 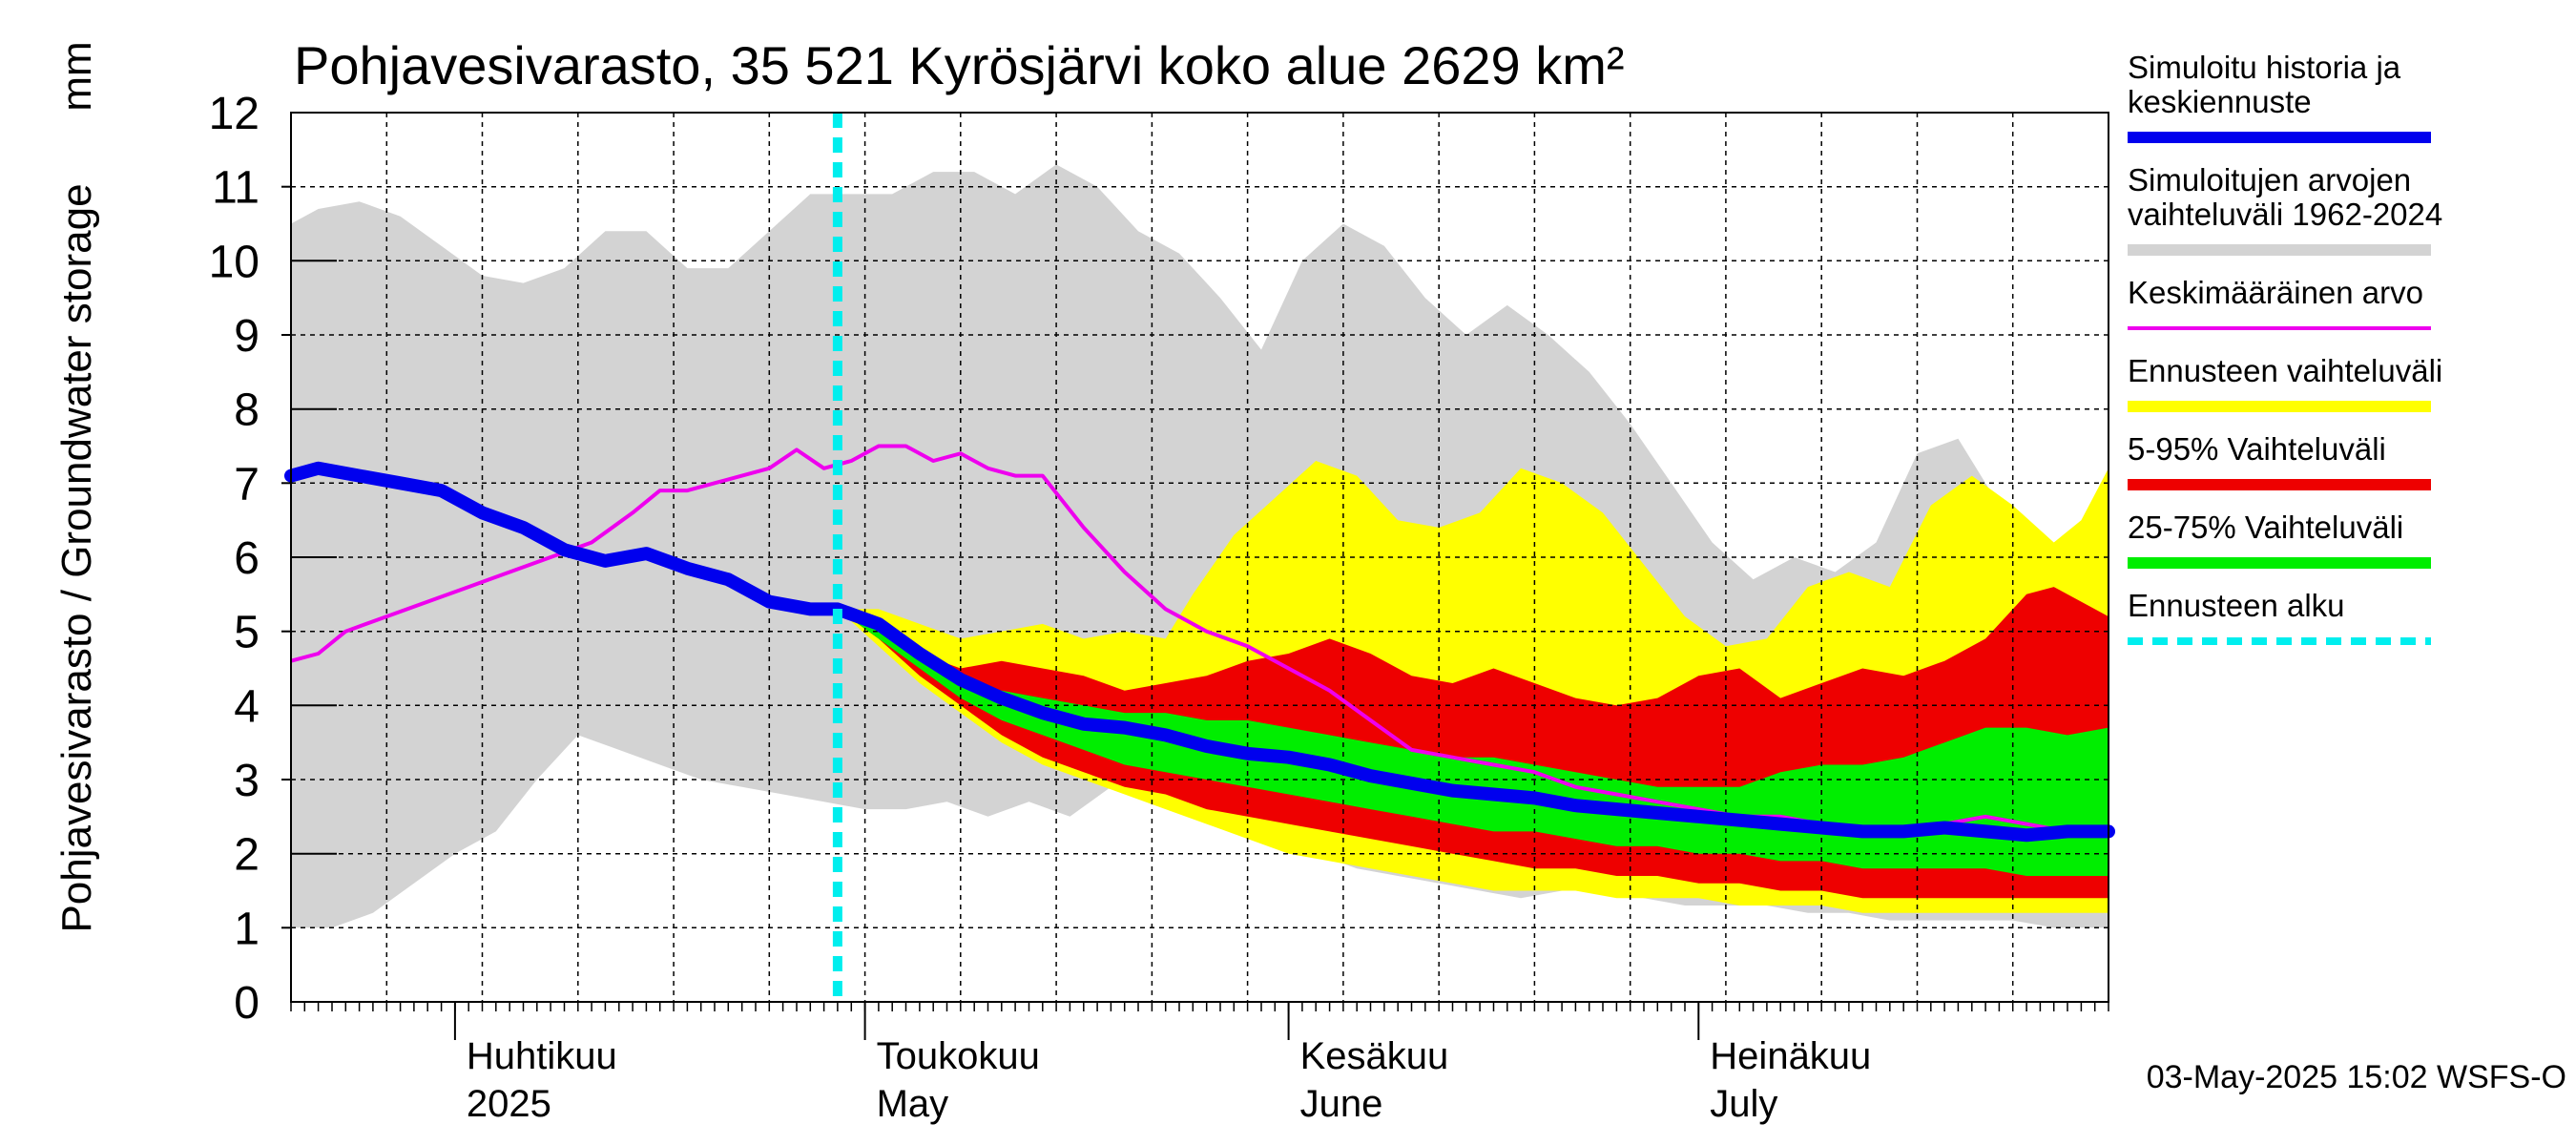 I want to click on y-tick-label: 5, so click(x=247, y=633).